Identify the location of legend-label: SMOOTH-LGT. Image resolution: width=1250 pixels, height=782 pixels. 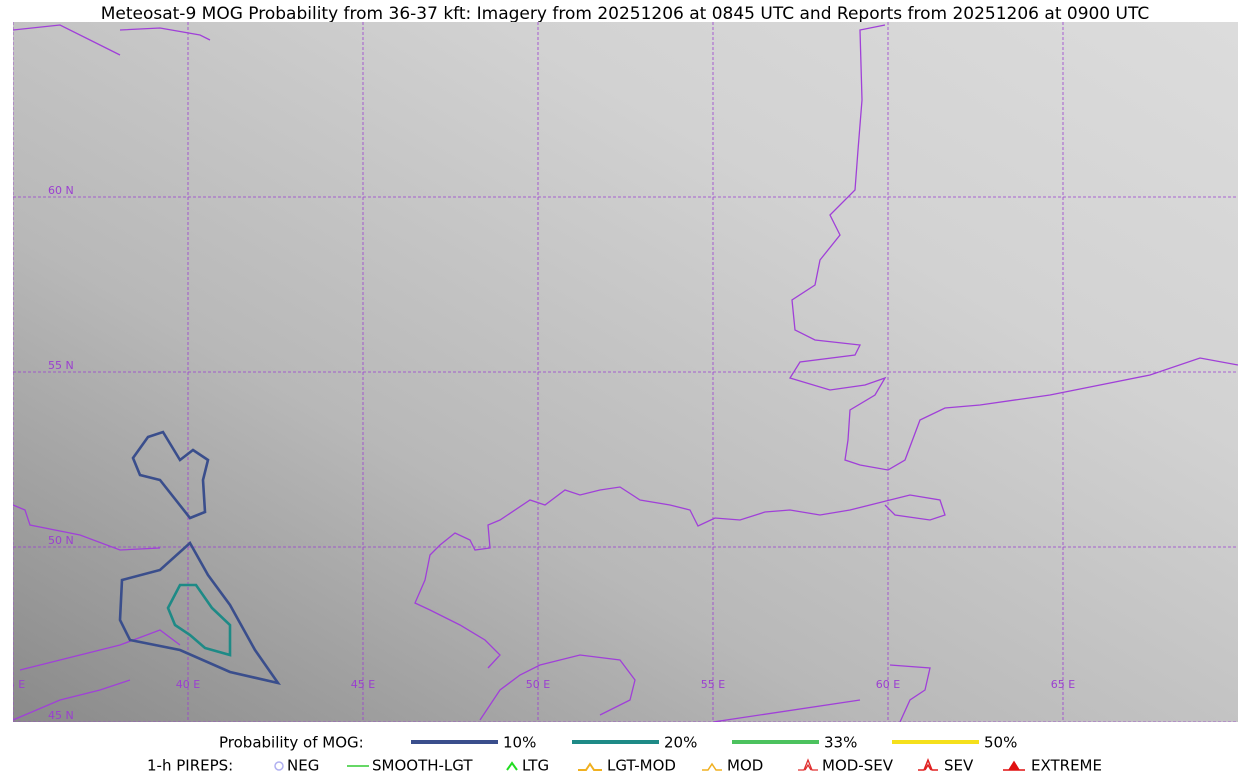
(422, 766).